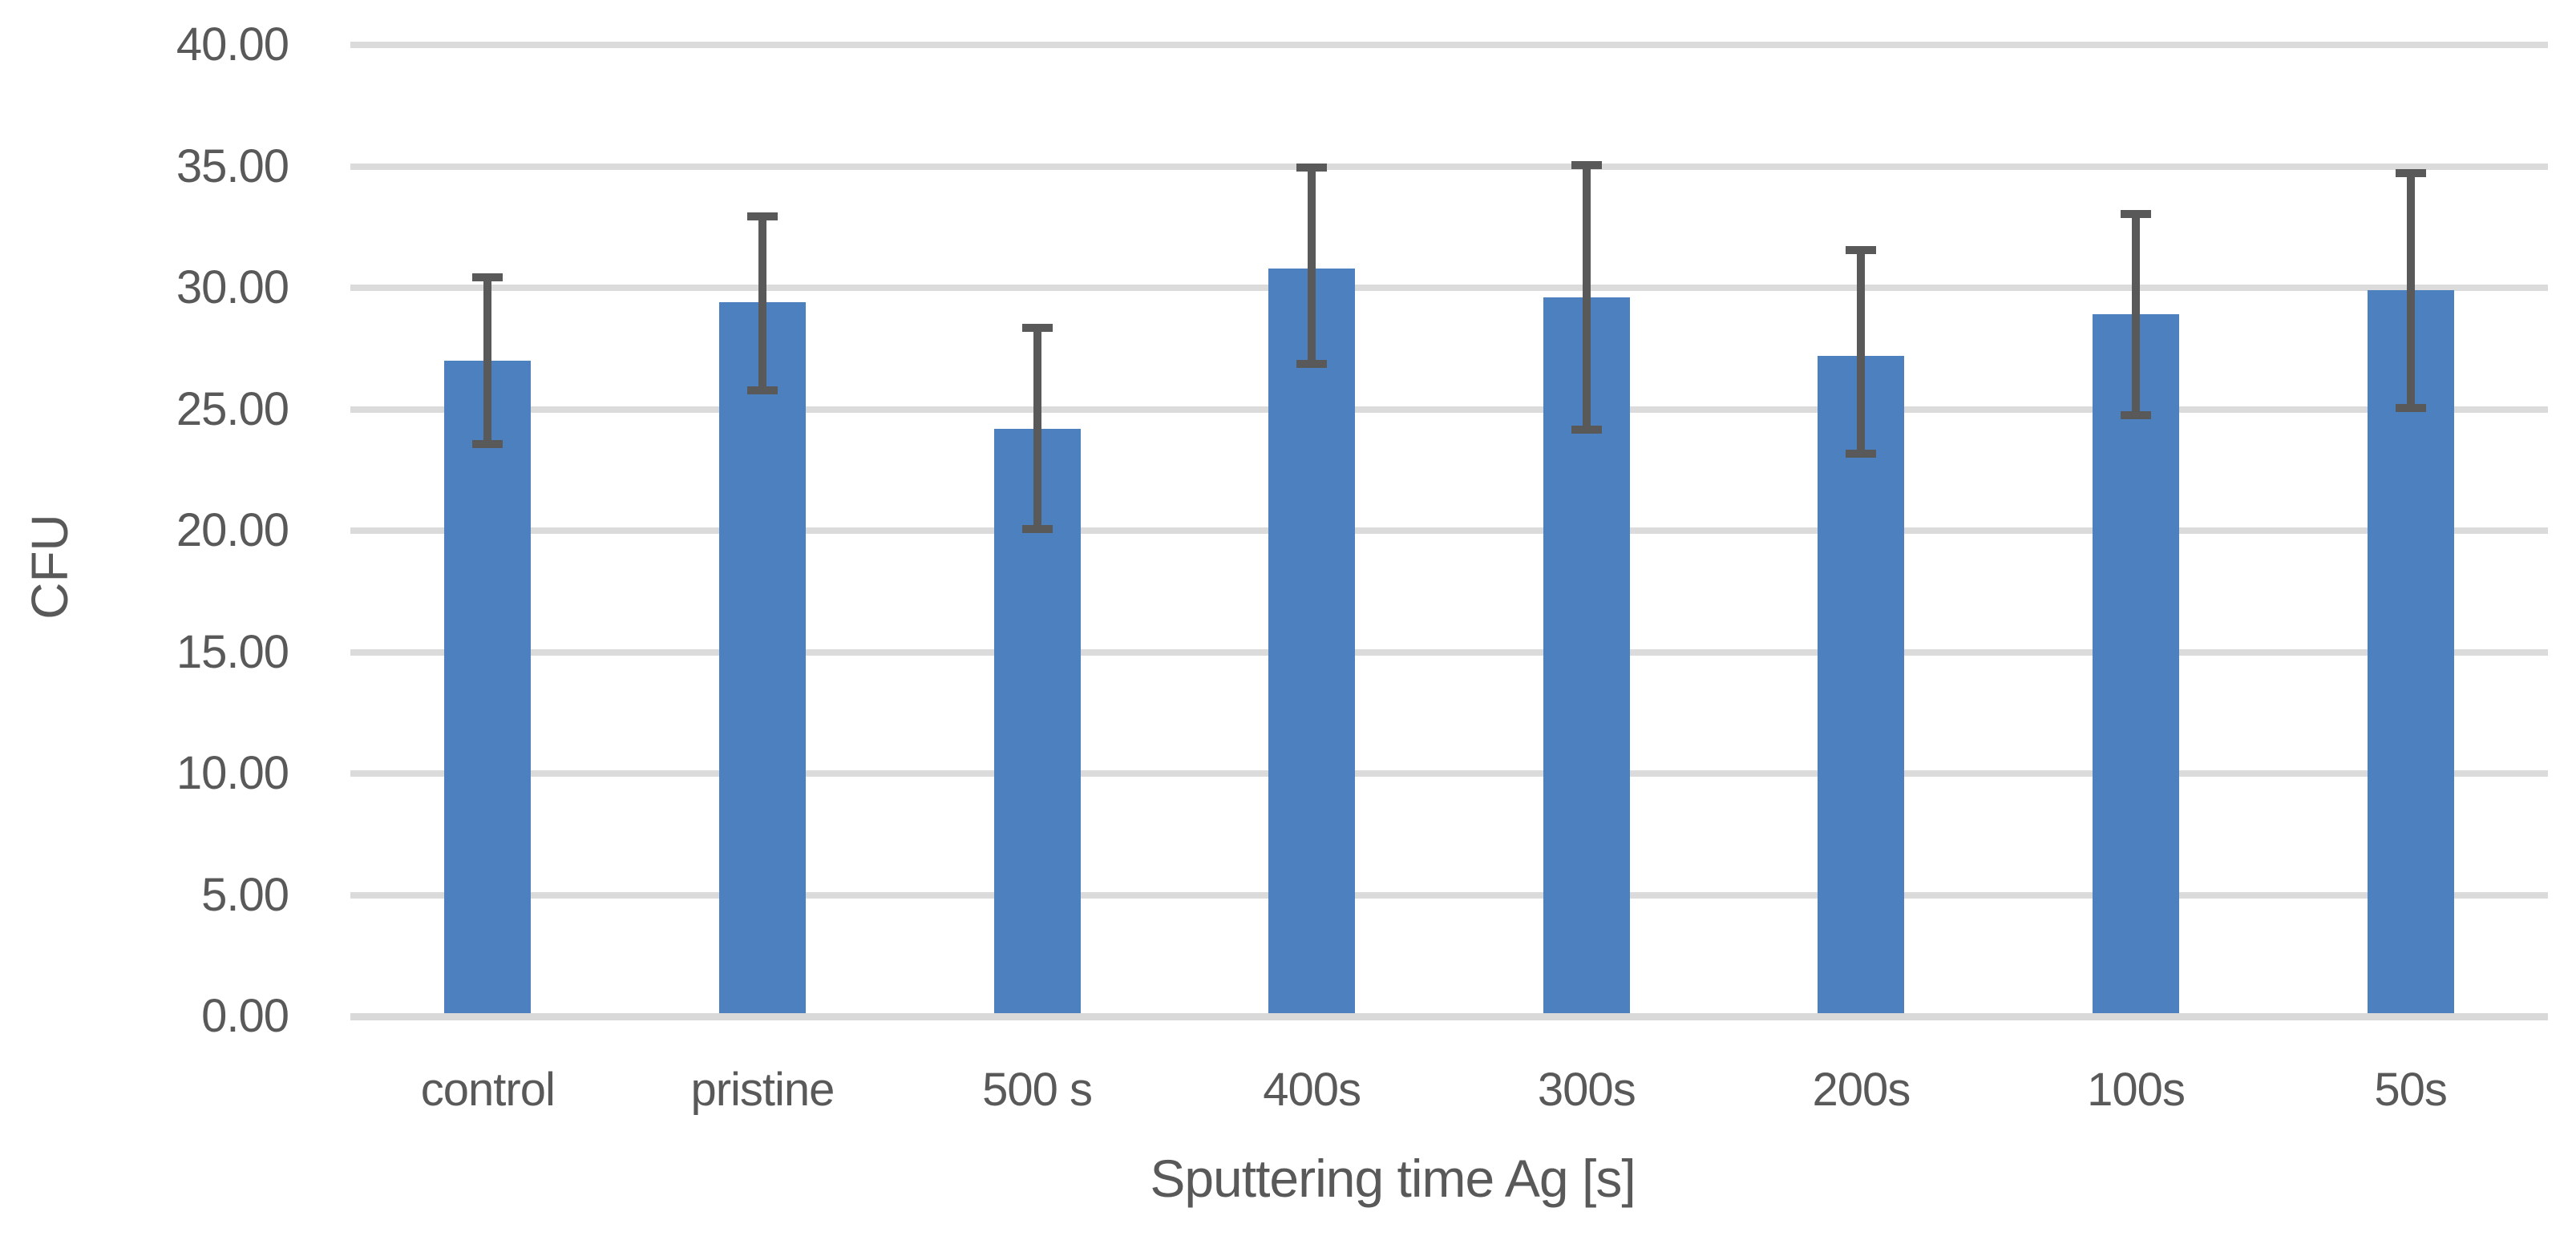  Describe the element at coordinates (1449, 1016) in the screenshot. I see `x-axis-line` at that location.